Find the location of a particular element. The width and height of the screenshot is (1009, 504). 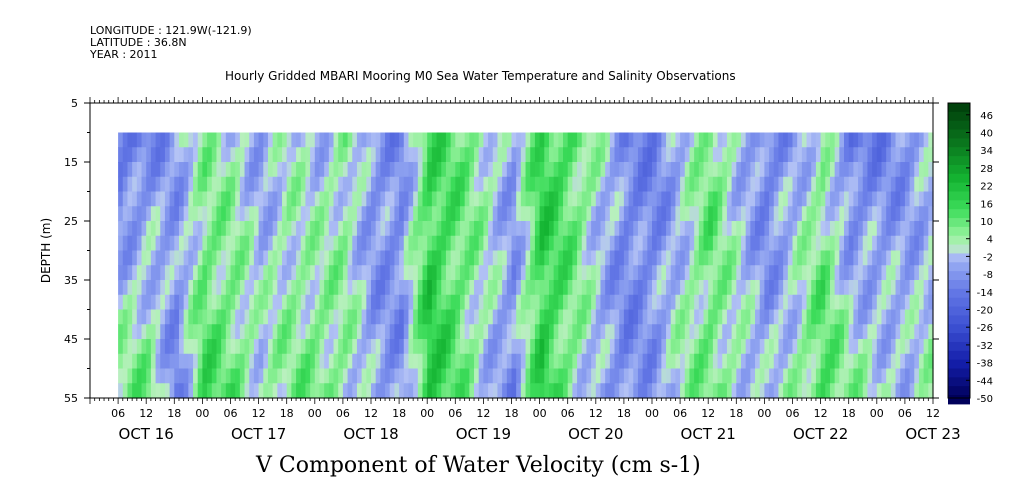

colorbar-tick-label: 10 is located at coordinates (986, 222).